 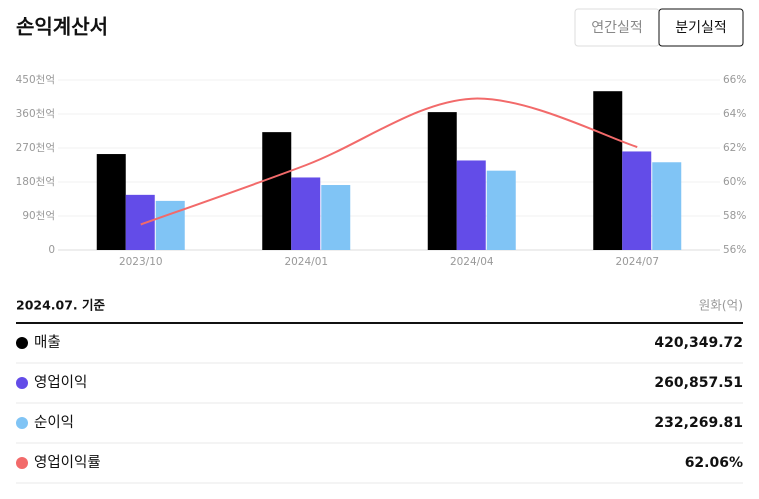 What do you see at coordinates (60, 382) in the screenshot?
I see `row-name: 영업이익` at bounding box center [60, 382].